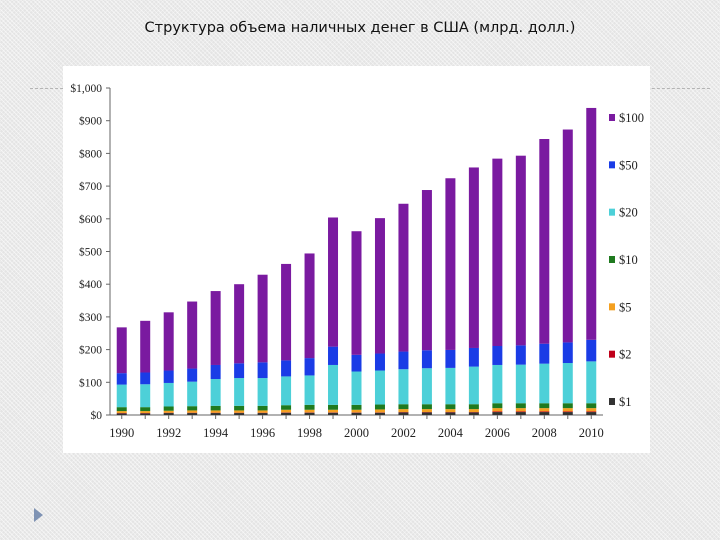 This screenshot has width=720, height=540. What do you see at coordinates (90, 350) in the screenshot?
I see `y-tick-label: $200` at bounding box center [90, 350].